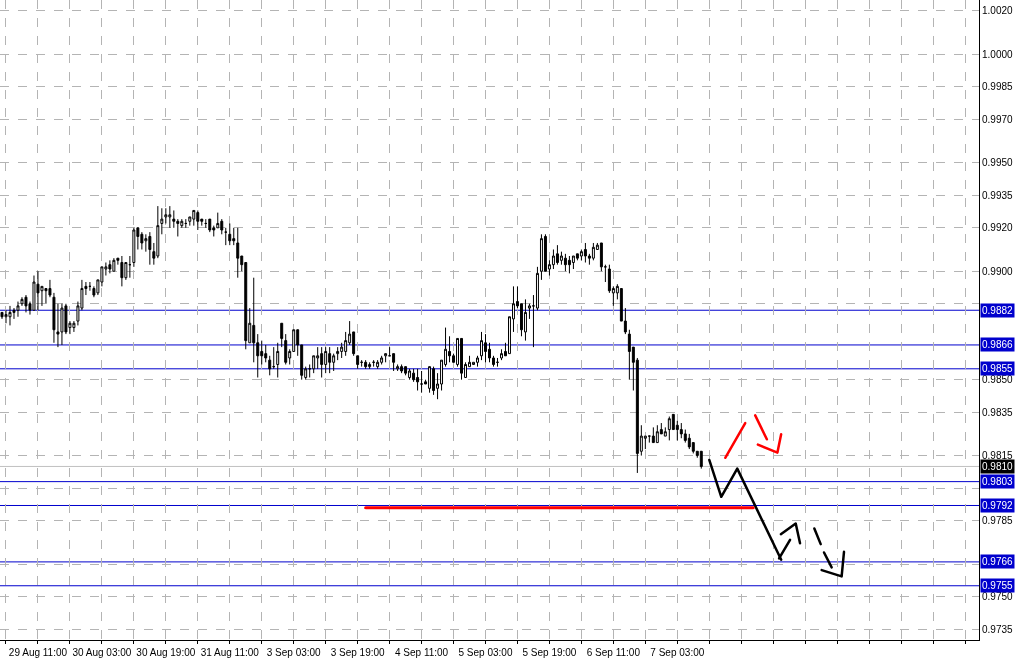 This screenshot has width=1023, height=662. I want to click on x-tick-label: 31 Aug 11:00, so click(230, 652).